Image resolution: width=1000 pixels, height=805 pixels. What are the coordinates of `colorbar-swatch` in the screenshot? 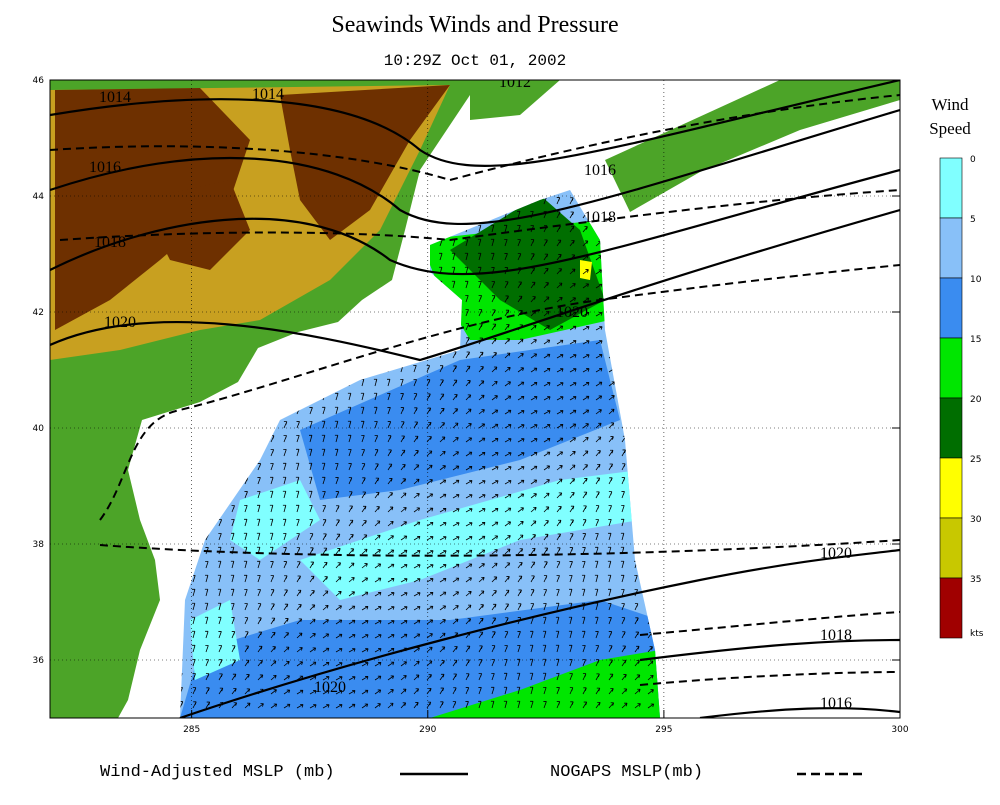 It's located at (951, 488).